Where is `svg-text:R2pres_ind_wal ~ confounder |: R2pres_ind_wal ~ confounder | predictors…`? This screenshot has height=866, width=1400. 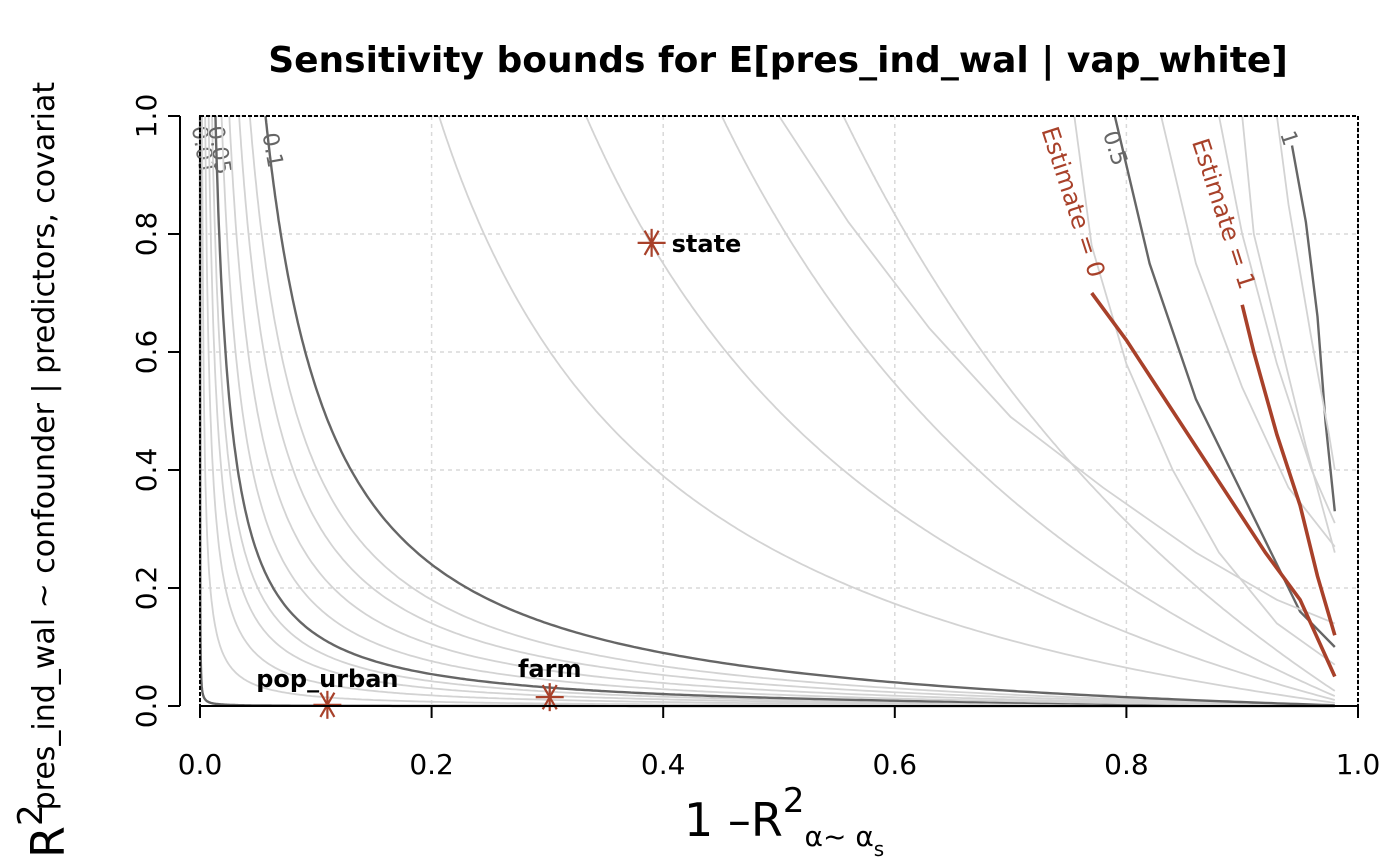
svg-text:R2pres_ind_wal ~ confounder |: R2pres_ind_wal ~ confounder | predictors… is located at coordinates (43, 470).